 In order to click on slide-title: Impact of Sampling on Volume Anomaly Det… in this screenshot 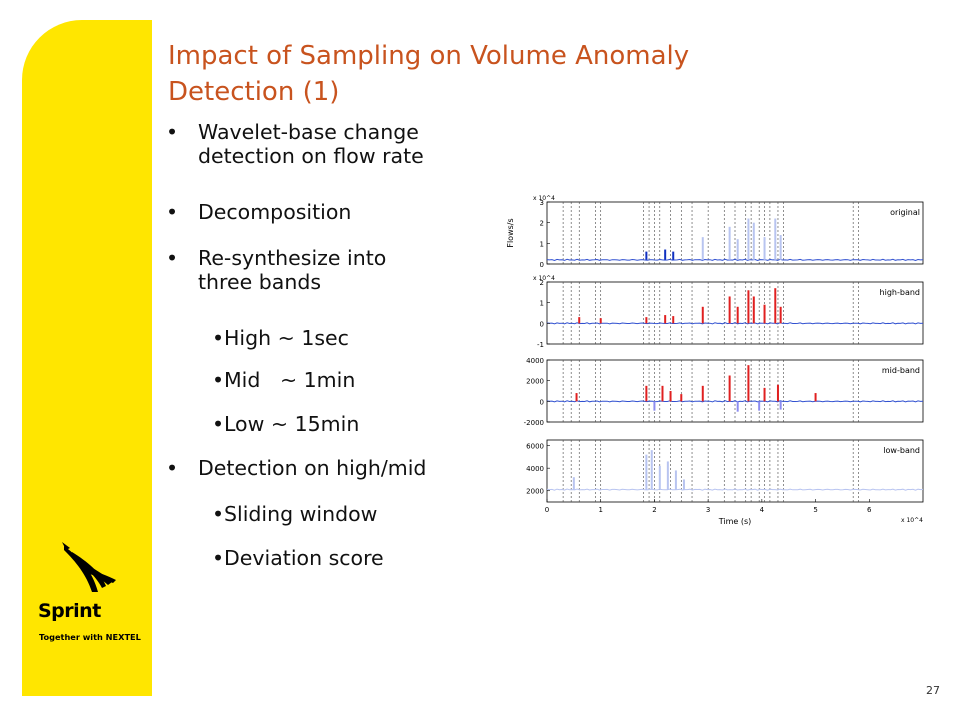, I will do `click(518, 74)`.